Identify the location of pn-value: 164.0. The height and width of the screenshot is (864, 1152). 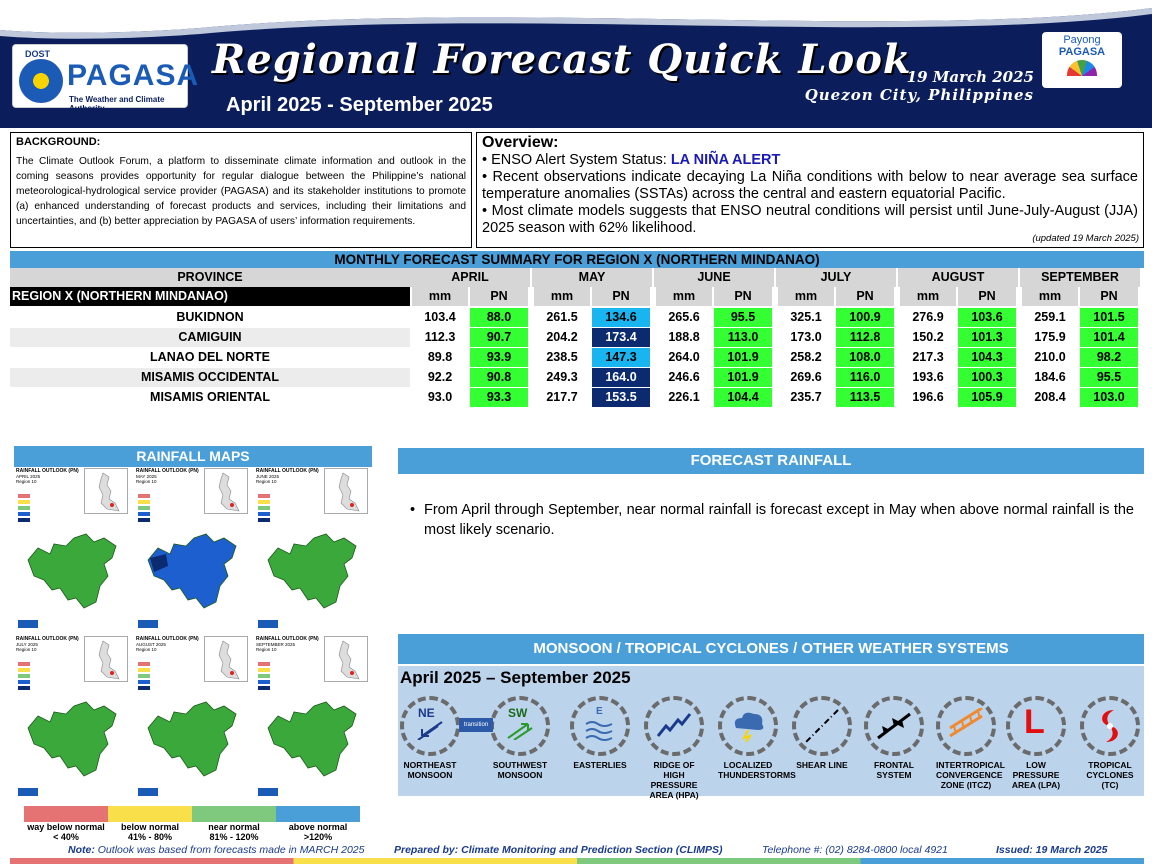
(621, 377).